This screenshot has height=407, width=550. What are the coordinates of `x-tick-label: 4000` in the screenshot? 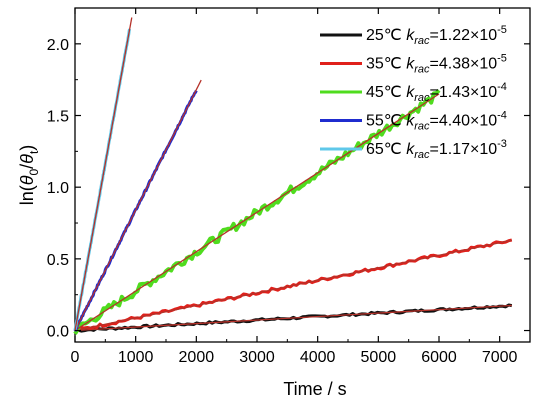 It's located at (318, 357).